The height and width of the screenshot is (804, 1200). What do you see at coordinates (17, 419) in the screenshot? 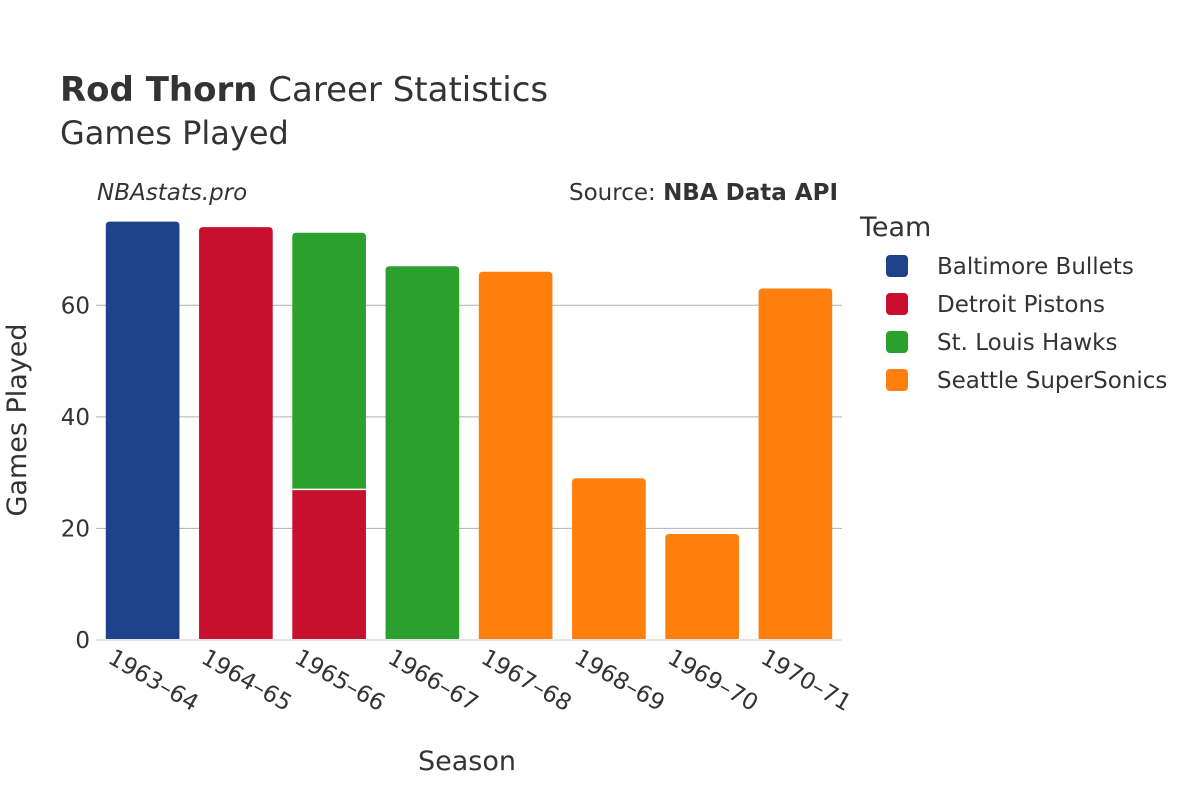
I see `y-axis-title: Games Played` at bounding box center [17, 419].